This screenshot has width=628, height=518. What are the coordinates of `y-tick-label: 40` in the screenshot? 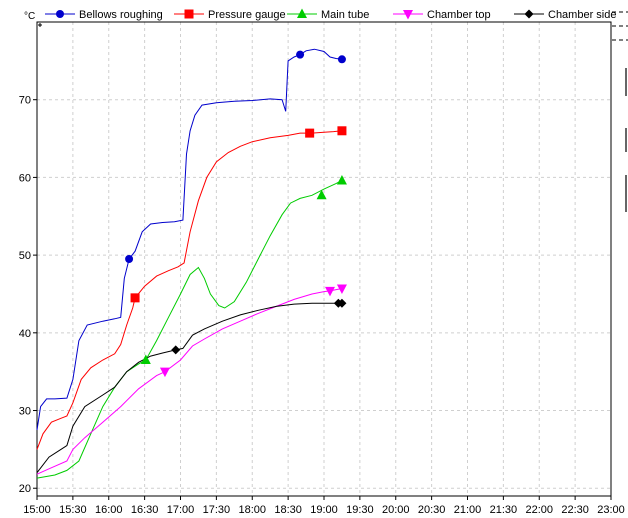 It's located at (25, 334).